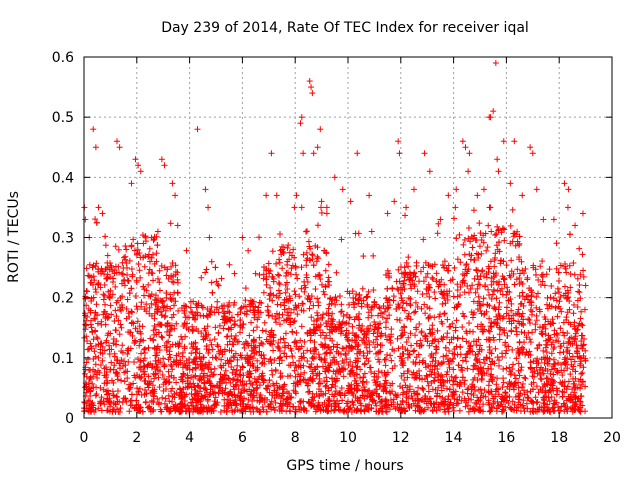  I want to click on y-tick-label: 0.2, so click(63, 299).